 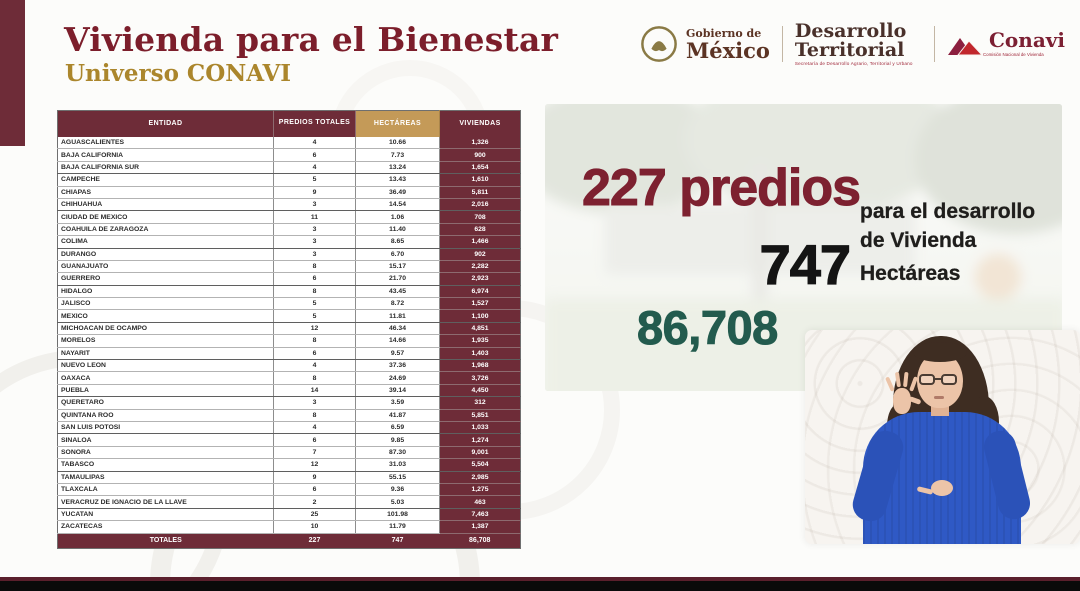 I want to click on table-row: TAMAULIPAS 9 55.15 2,985, so click(x=289, y=477).